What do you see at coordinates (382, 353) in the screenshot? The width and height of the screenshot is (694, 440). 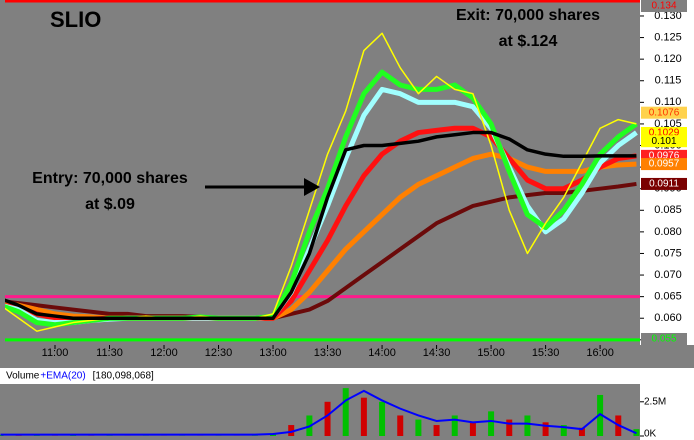 I see `x-tick-label: 14:00` at bounding box center [382, 353].